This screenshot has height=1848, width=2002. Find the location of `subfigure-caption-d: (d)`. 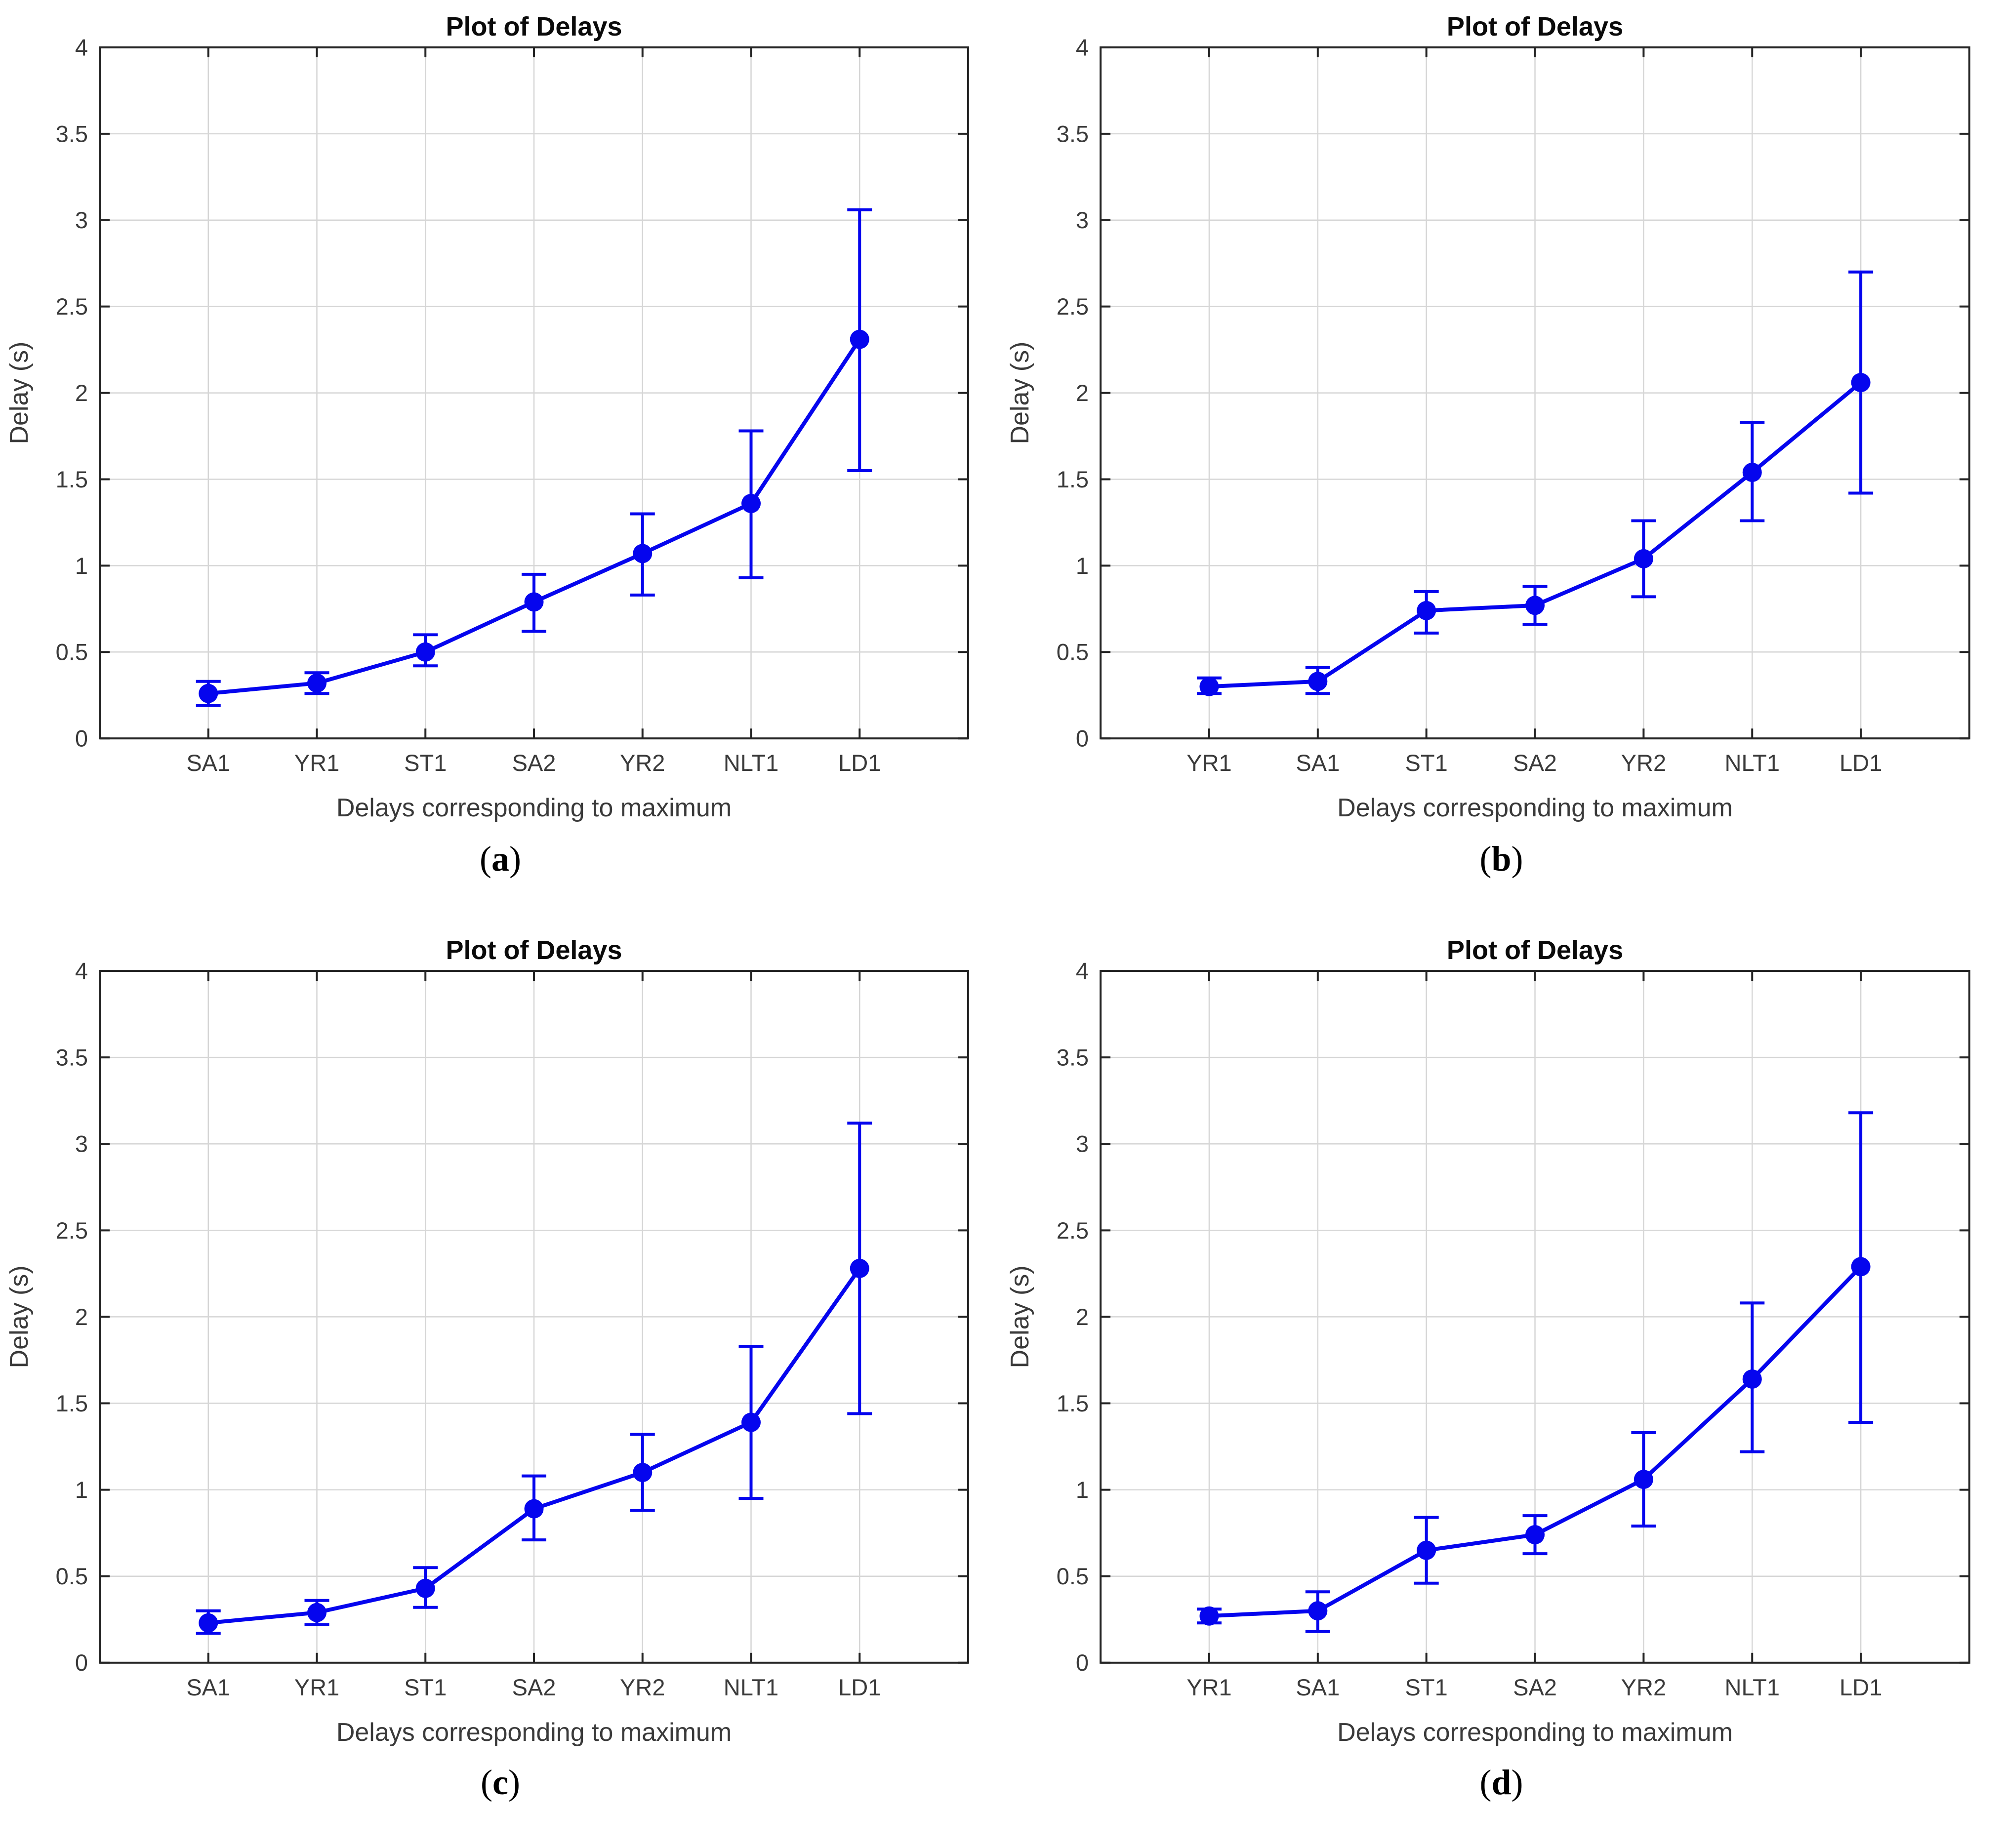

subfigure-caption-d: (d) is located at coordinates (1501, 1782).